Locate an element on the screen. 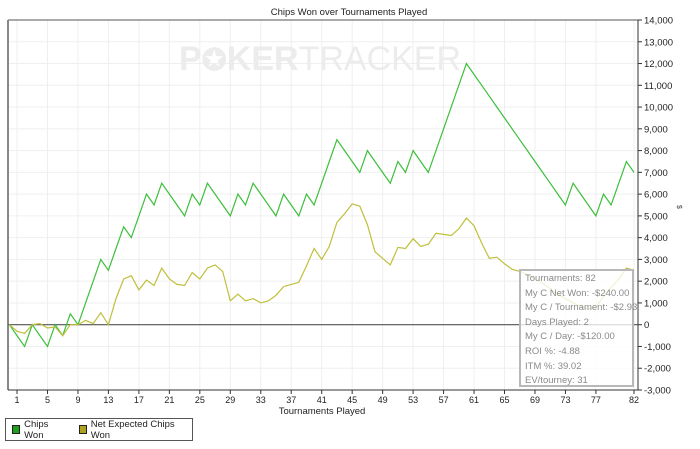  y-tick-label: 12,000 is located at coordinates (658, 64).